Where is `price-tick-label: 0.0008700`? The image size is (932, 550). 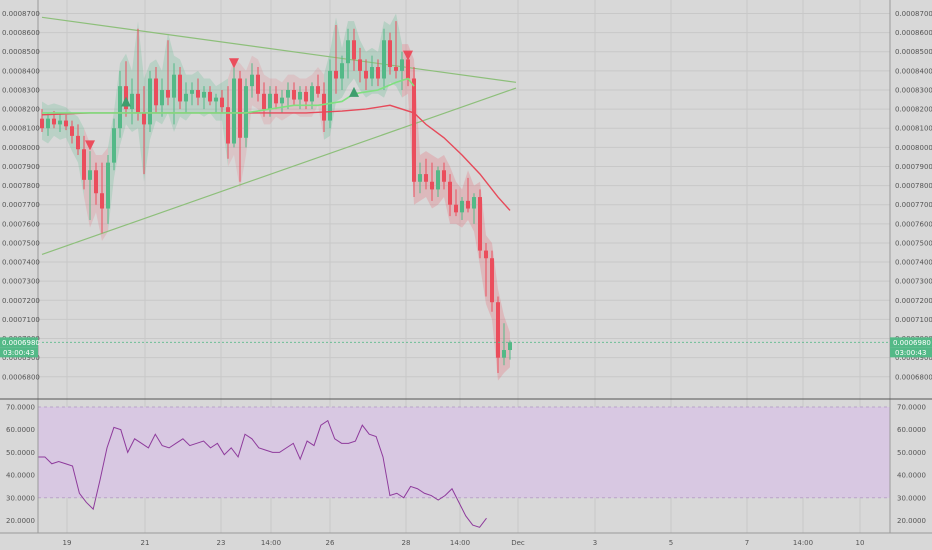
price-tick-label: 0.0008700 is located at coordinates (21, 14).